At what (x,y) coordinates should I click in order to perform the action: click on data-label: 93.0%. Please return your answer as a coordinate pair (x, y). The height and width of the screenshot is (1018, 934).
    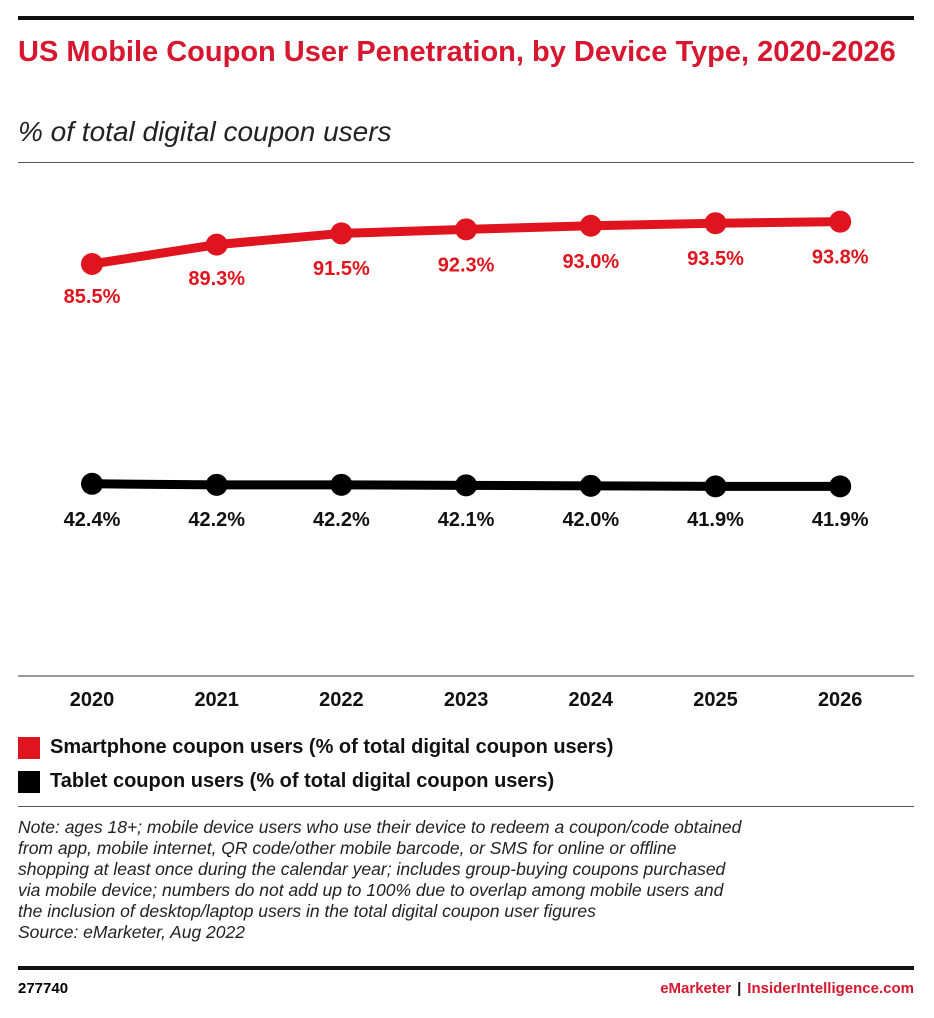
    Looking at the image, I should click on (590, 262).